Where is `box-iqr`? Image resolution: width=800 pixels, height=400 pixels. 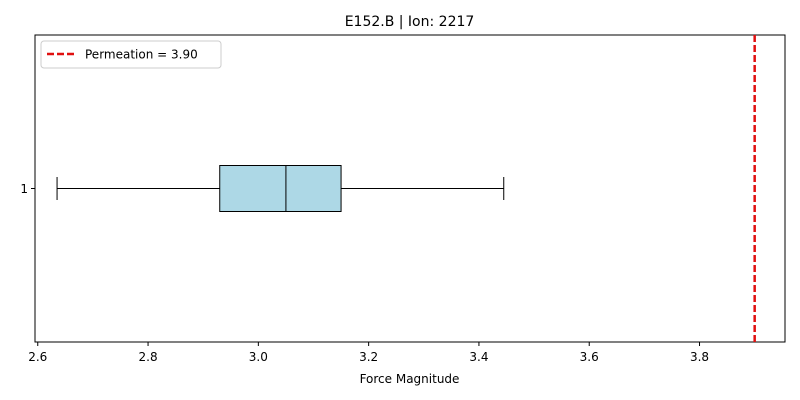
box-iqr is located at coordinates (280, 188).